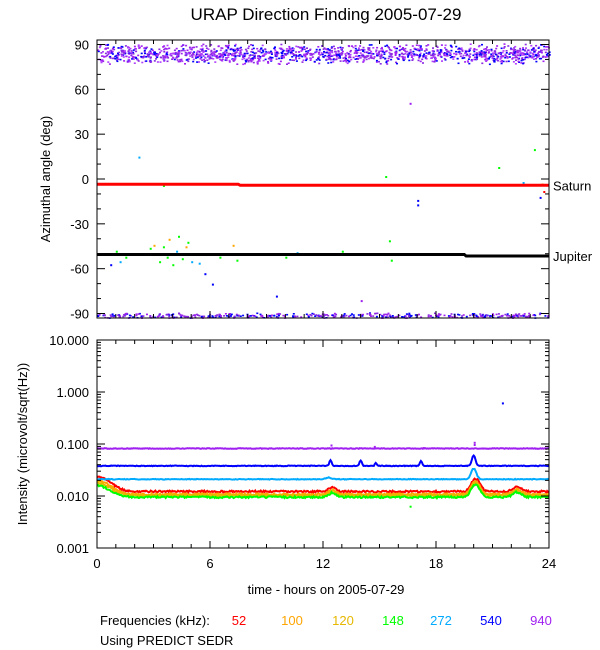 This screenshot has width=600, height=650. Describe the element at coordinates (72, 548) in the screenshot. I see `intensity-ytick-label: 0.001` at that location.